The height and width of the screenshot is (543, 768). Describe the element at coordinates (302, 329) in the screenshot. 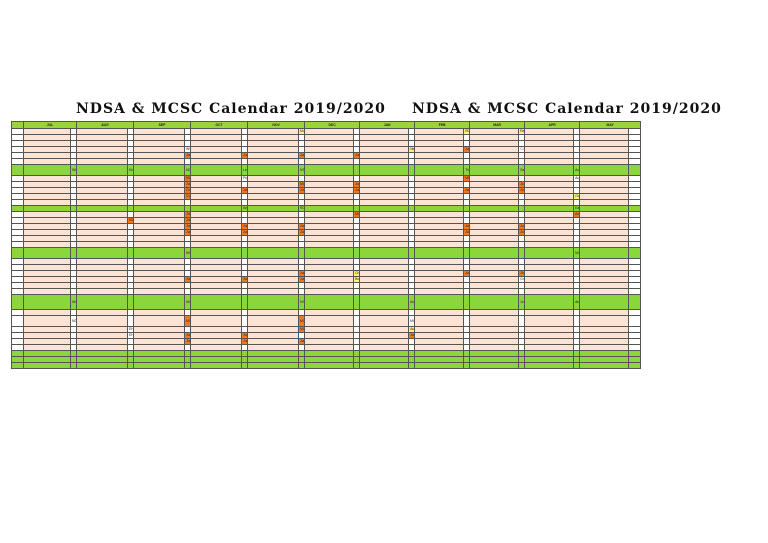

I see `event-cell: MCSC Cups Meeting` at that location.